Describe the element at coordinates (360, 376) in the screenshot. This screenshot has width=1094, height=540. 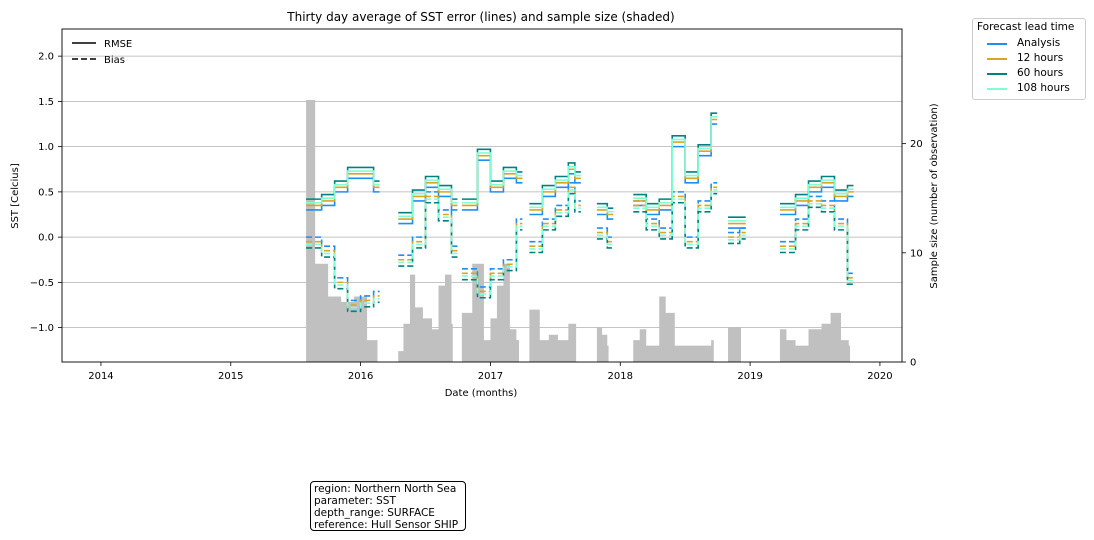
I see `x-tick-label: 2016` at that location.